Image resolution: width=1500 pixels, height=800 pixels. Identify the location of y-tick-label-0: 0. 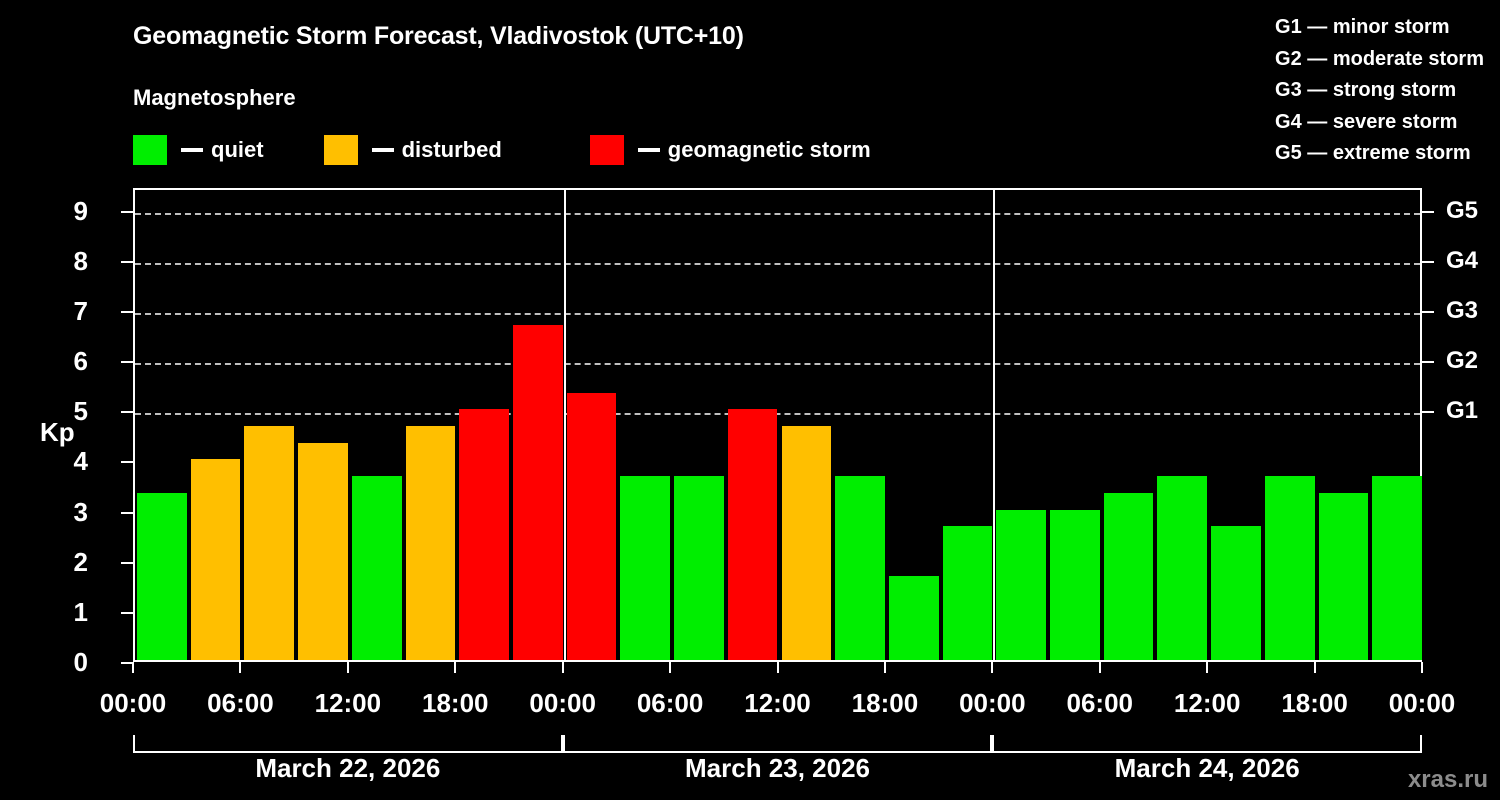
(80, 662).